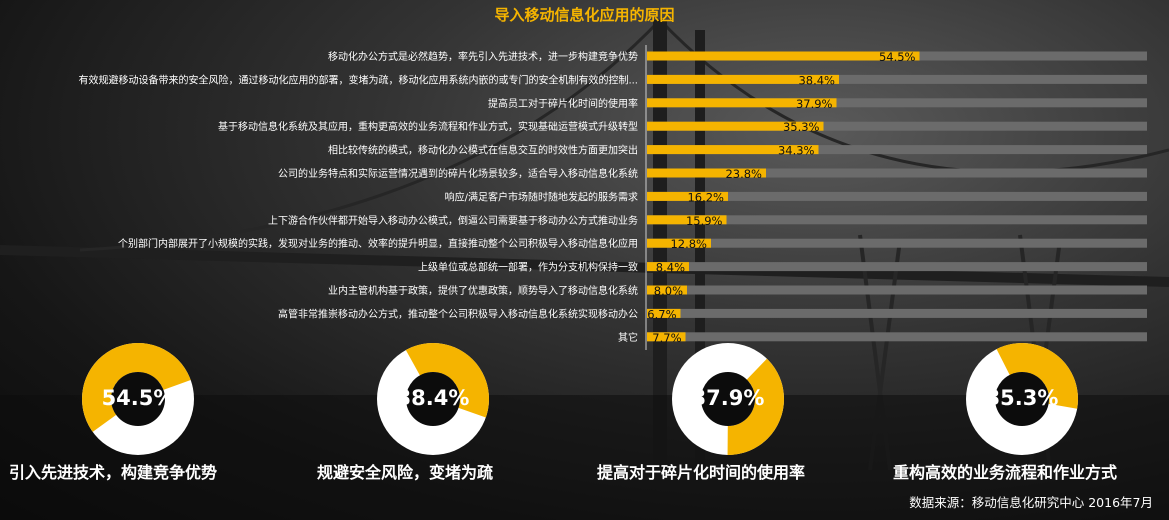 Image resolution: width=1169 pixels, height=520 pixels. What do you see at coordinates (628, 337) in the screenshot?
I see `category-label: 其它` at bounding box center [628, 337].